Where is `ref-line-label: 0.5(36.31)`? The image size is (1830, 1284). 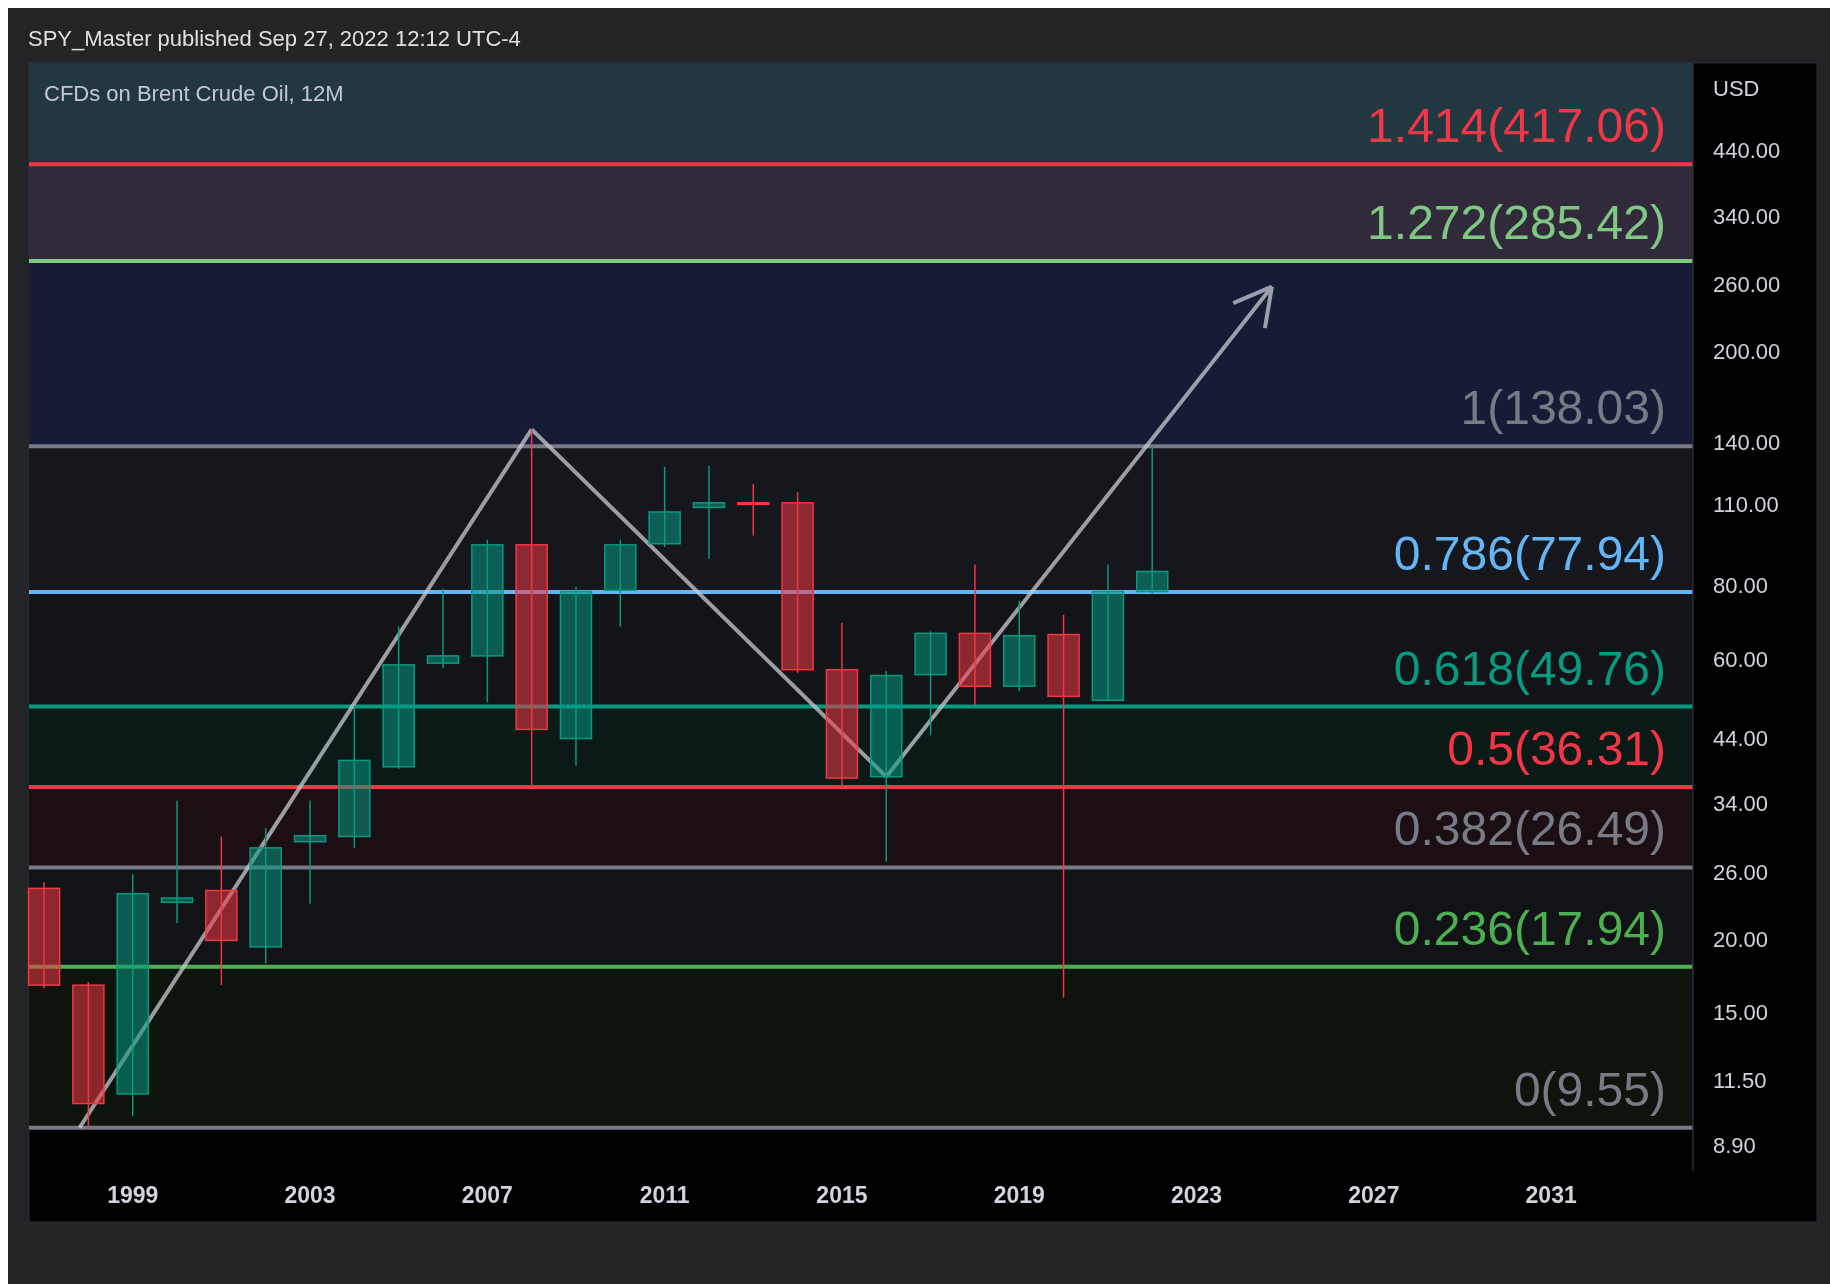
ref-line-label: 0.5(36.31) is located at coordinates (1556, 748).